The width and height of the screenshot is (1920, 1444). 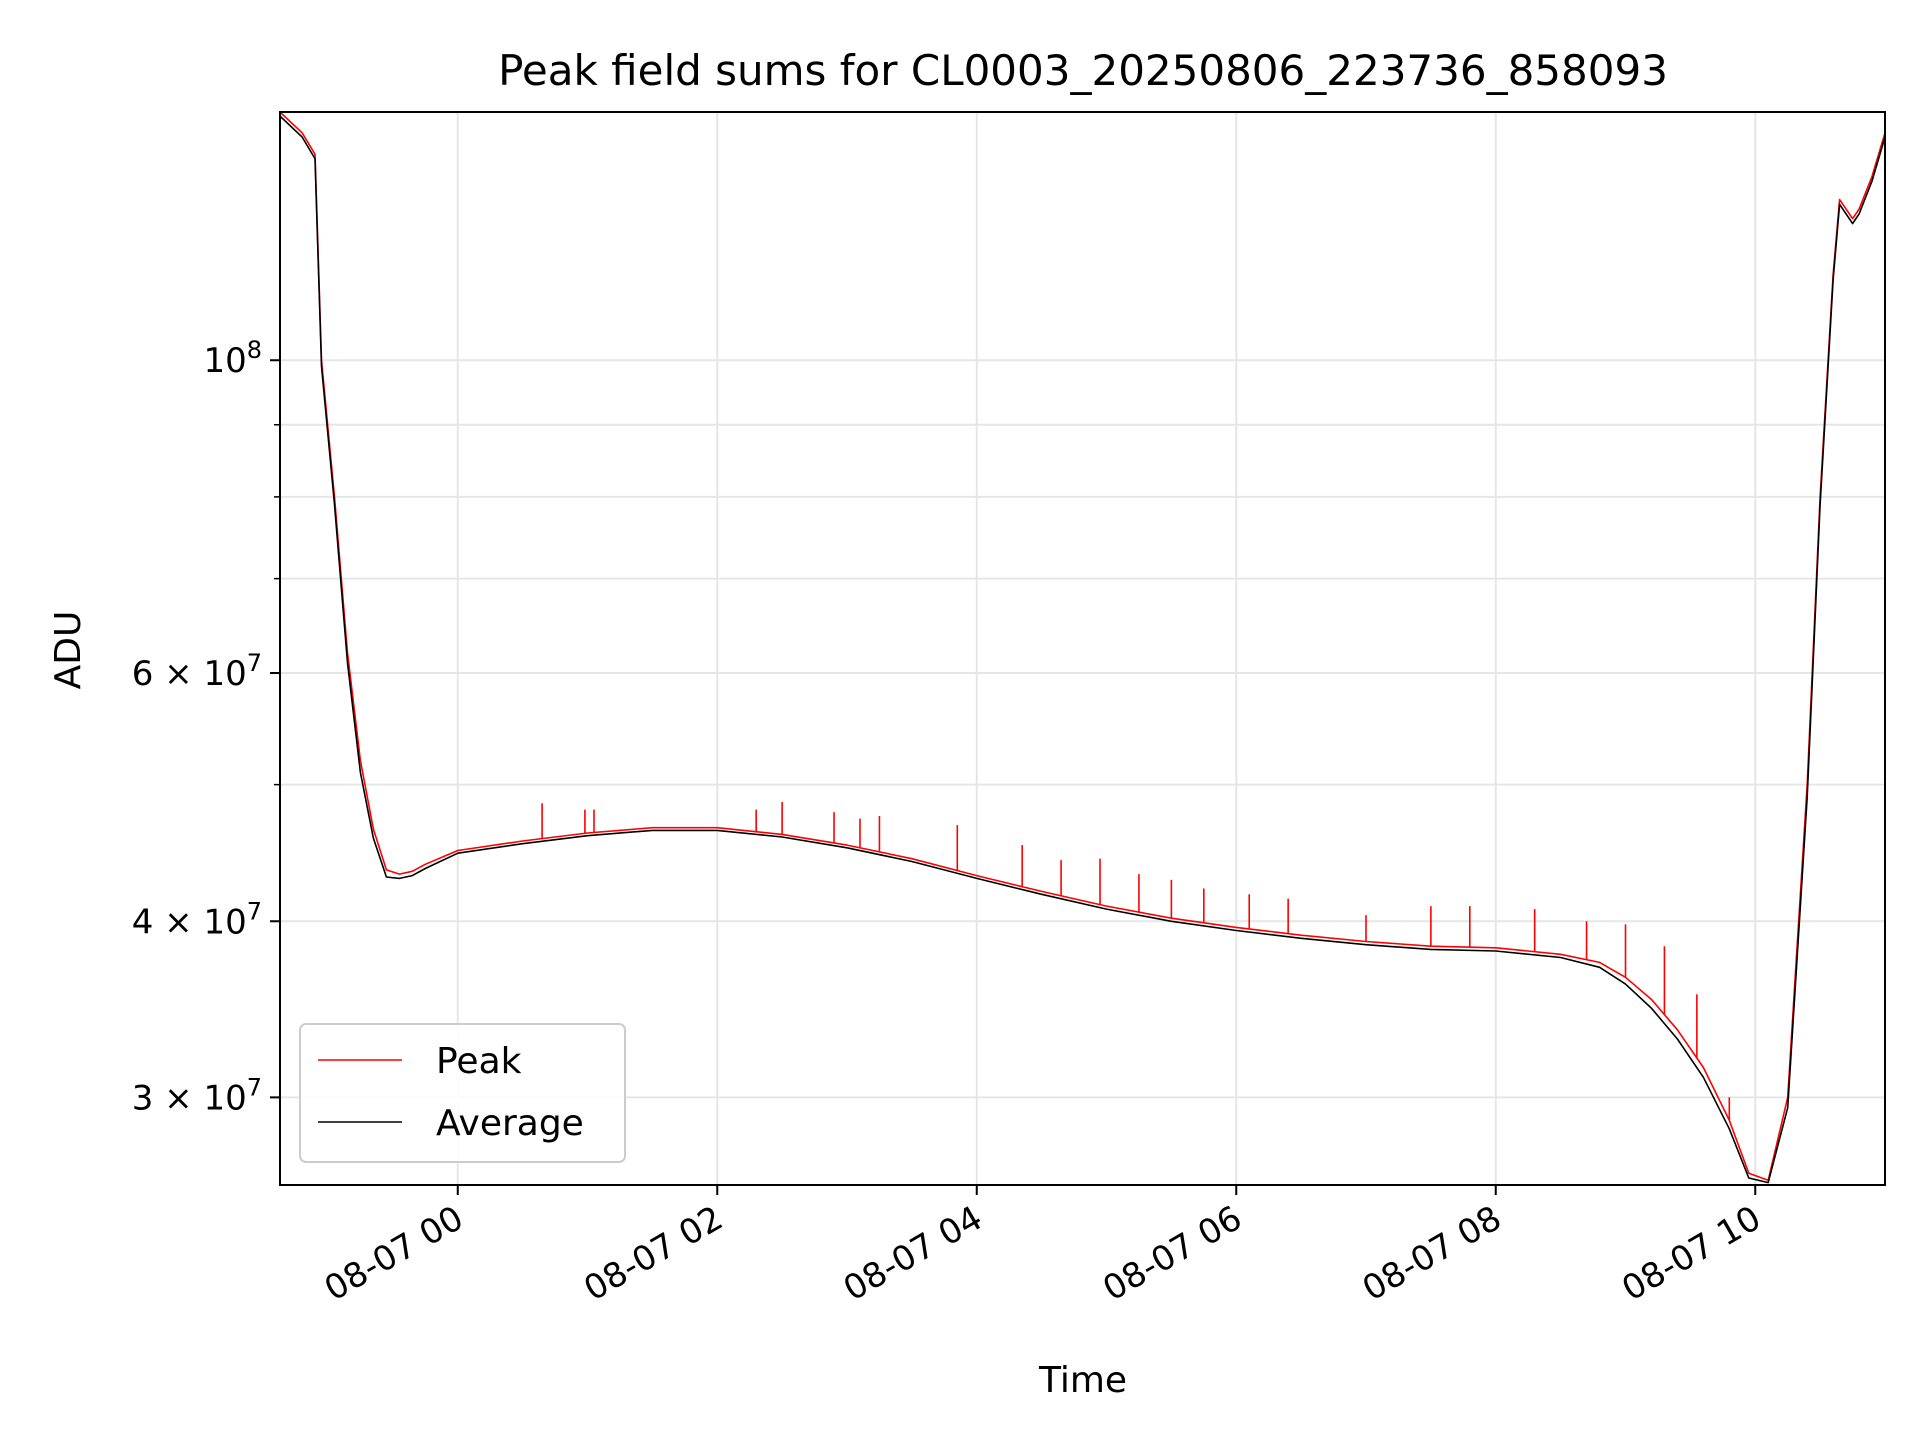 What do you see at coordinates (913, 1253) in the screenshot?
I see `x-tick-label: 08-07 04` at bounding box center [913, 1253].